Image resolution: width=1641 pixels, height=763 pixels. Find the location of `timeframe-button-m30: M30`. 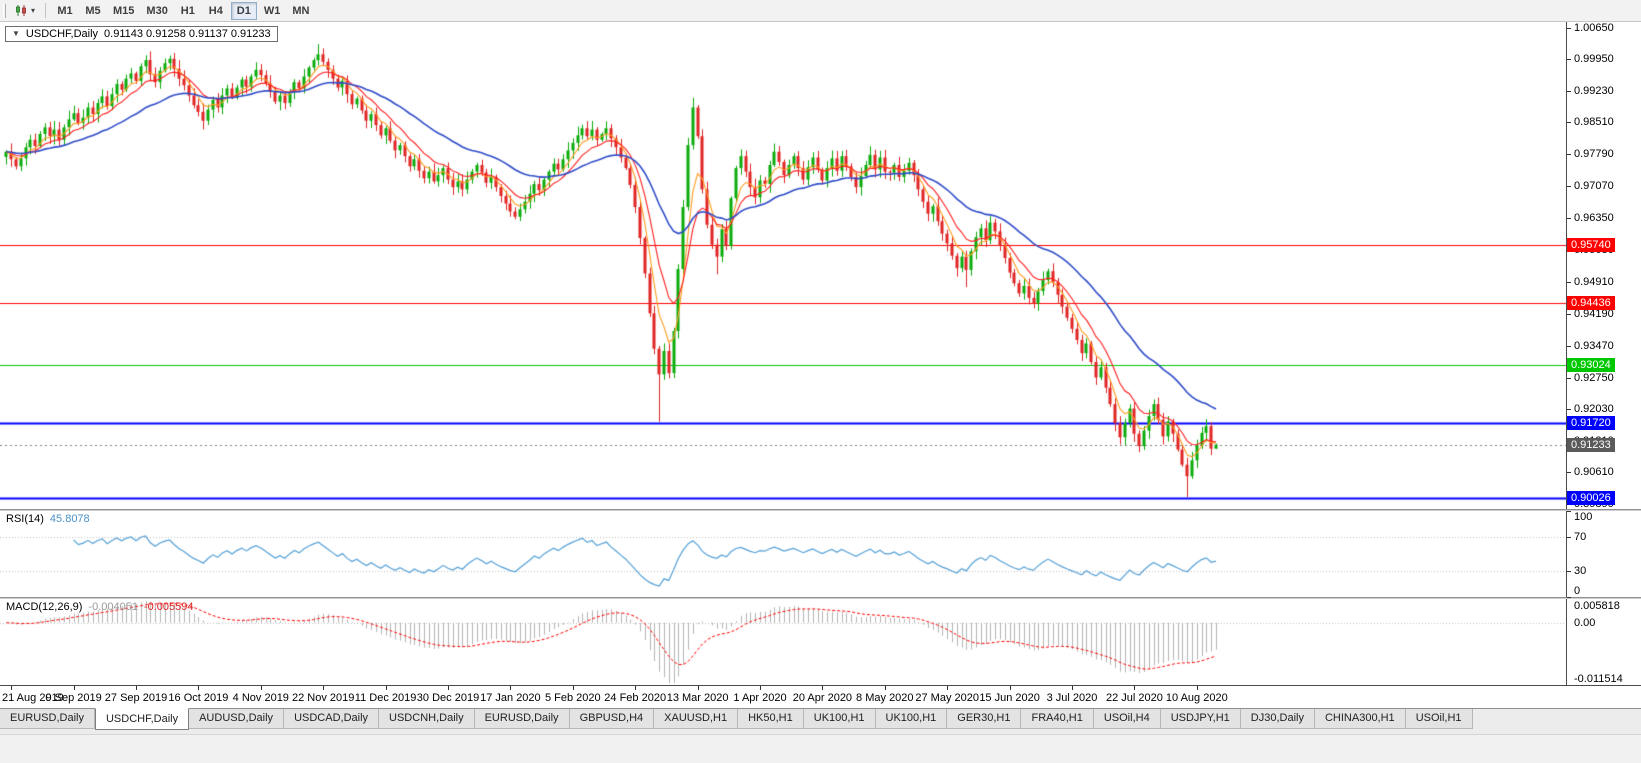

timeframe-button-m30: M30 is located at coordinates (157, 10).